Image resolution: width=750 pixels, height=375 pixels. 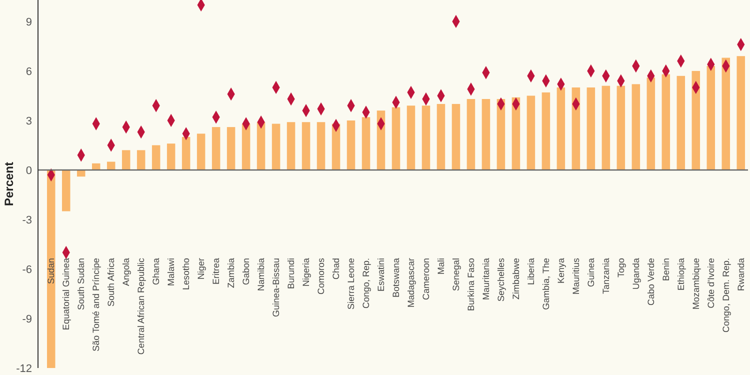 What do you see at coordinates (441, 266) in the screenshot?
I see `x-tick-label: Mali` at bounding box center [441, 266].